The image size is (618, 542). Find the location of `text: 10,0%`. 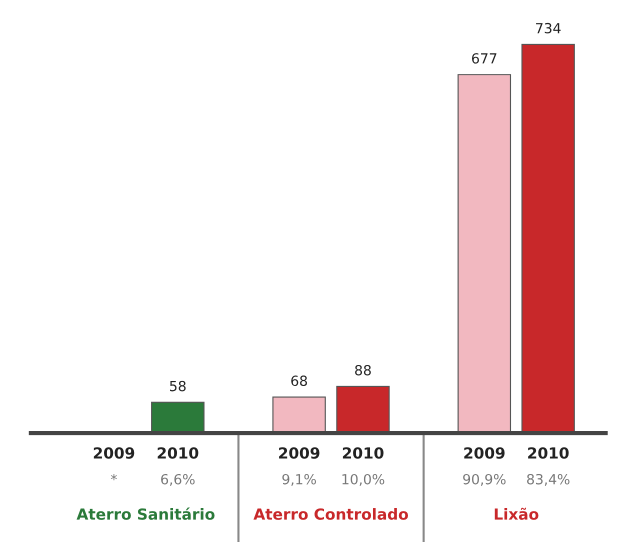

text: 10,0% is located at coordinates (363, 480).